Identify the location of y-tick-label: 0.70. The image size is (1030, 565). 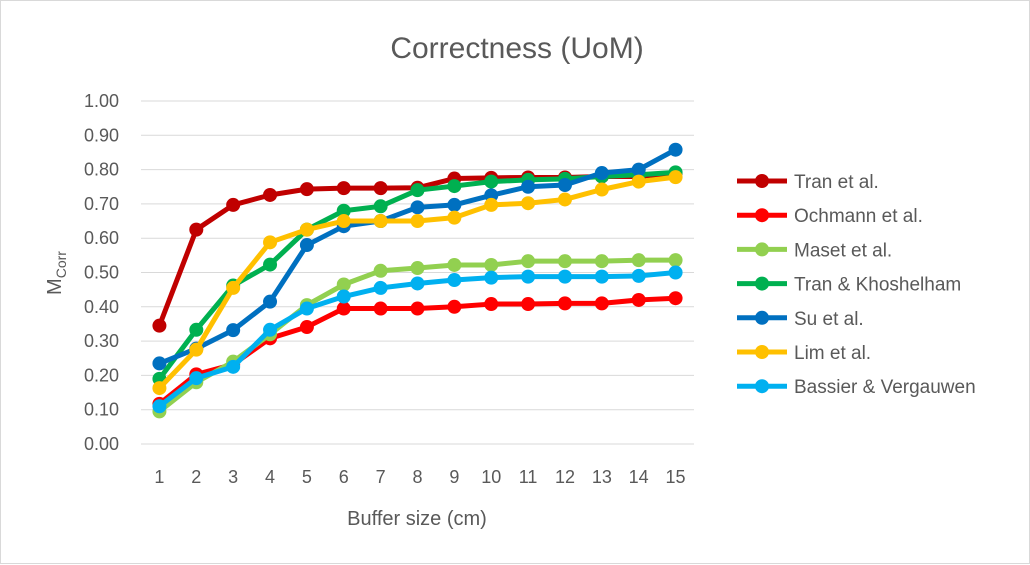
(101, 204).